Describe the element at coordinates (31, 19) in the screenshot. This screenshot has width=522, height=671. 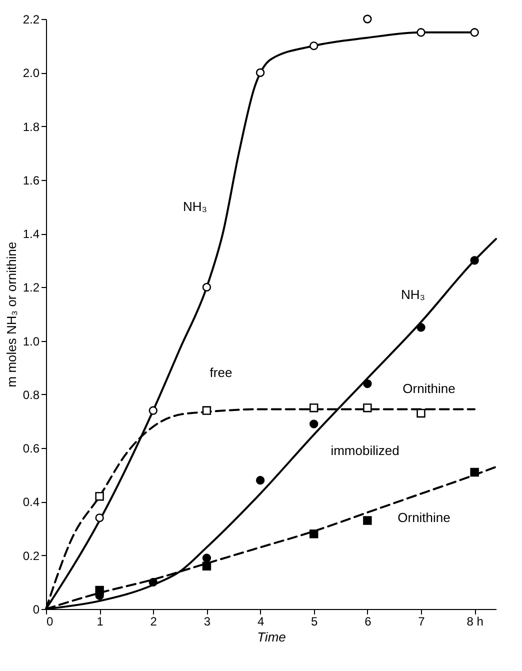
I see `y-tick-label: 2.2` at that location.